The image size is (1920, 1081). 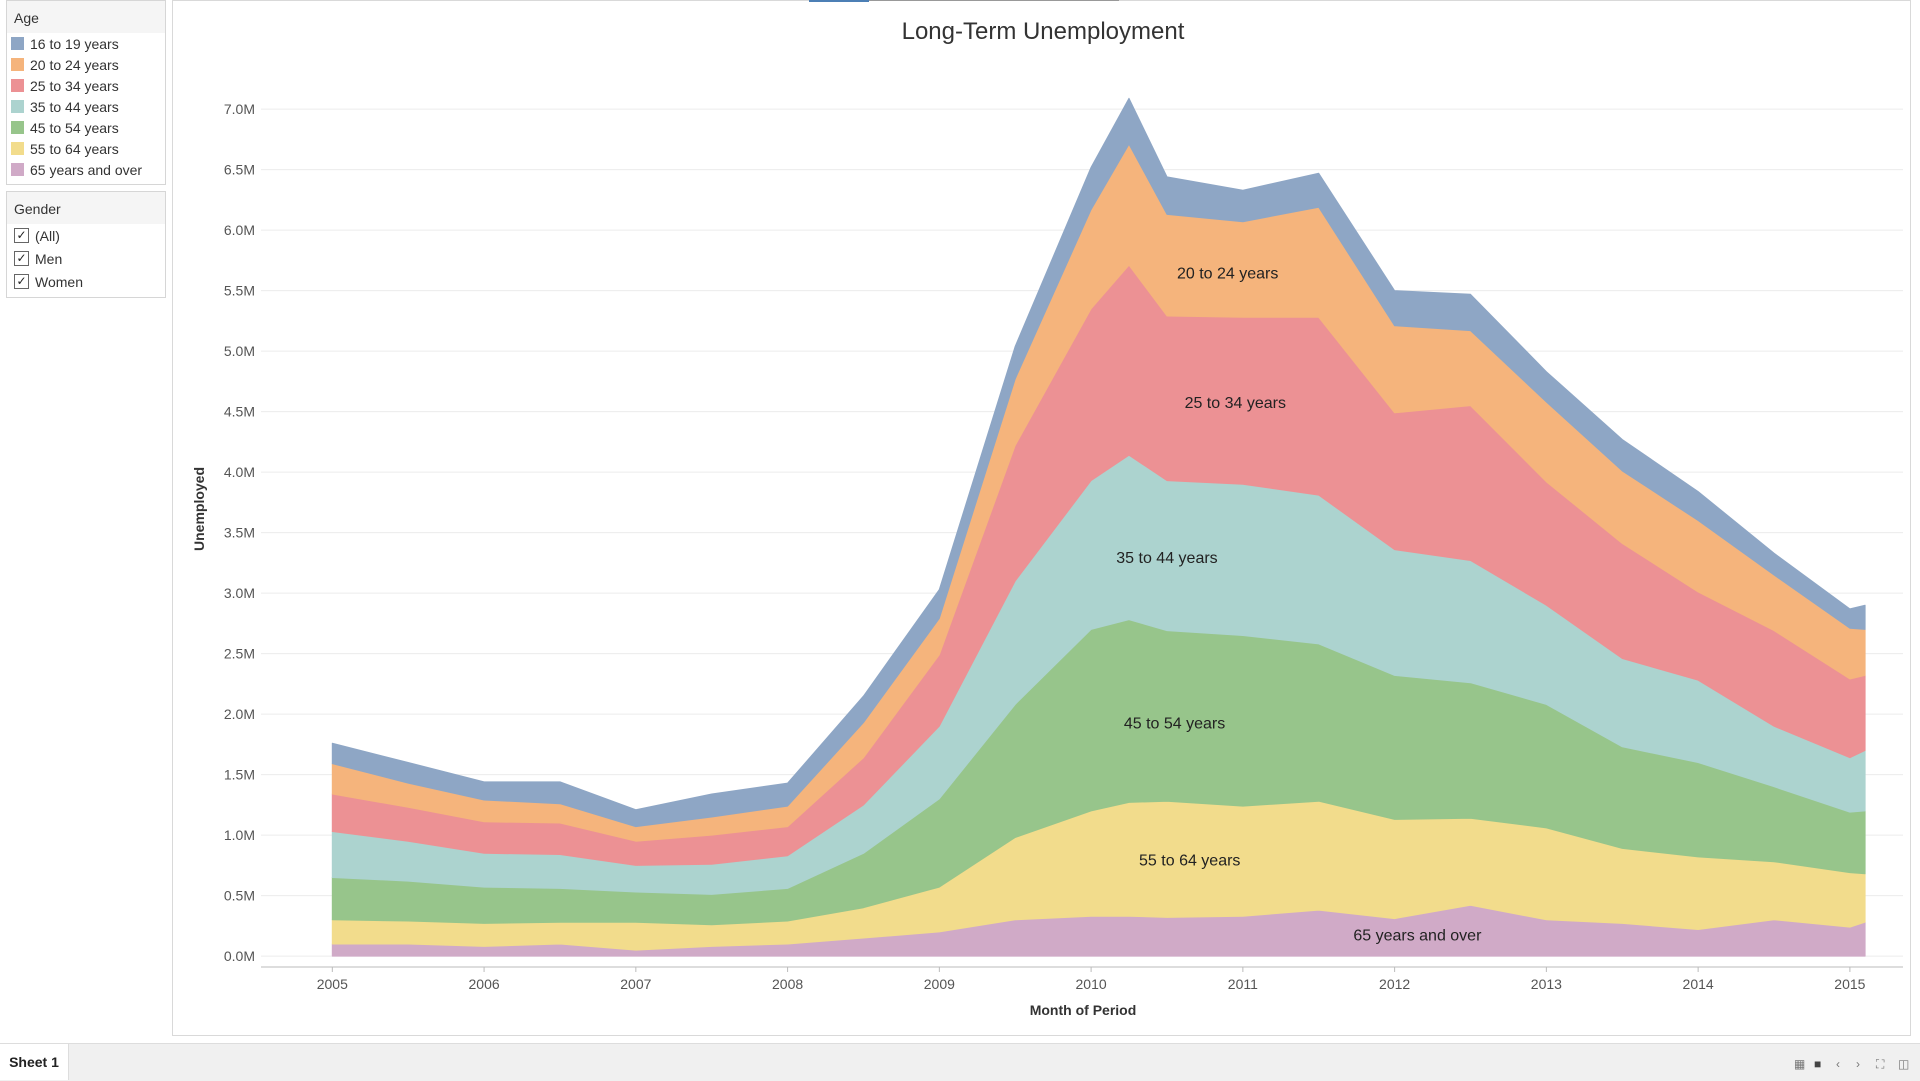 What do you see at coordinates (1394, 984) in the screenshot?
I see `x-tick-label: 2012` at bounding box center [1394, 984].